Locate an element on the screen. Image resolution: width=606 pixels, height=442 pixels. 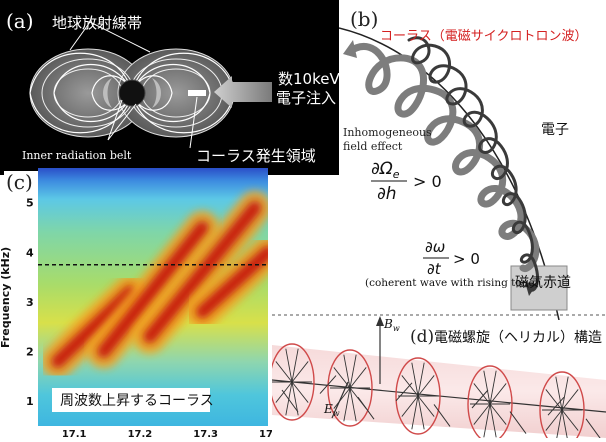
inhomogeneous-label: Inhomogeneous is located at coordinates (387, 132).